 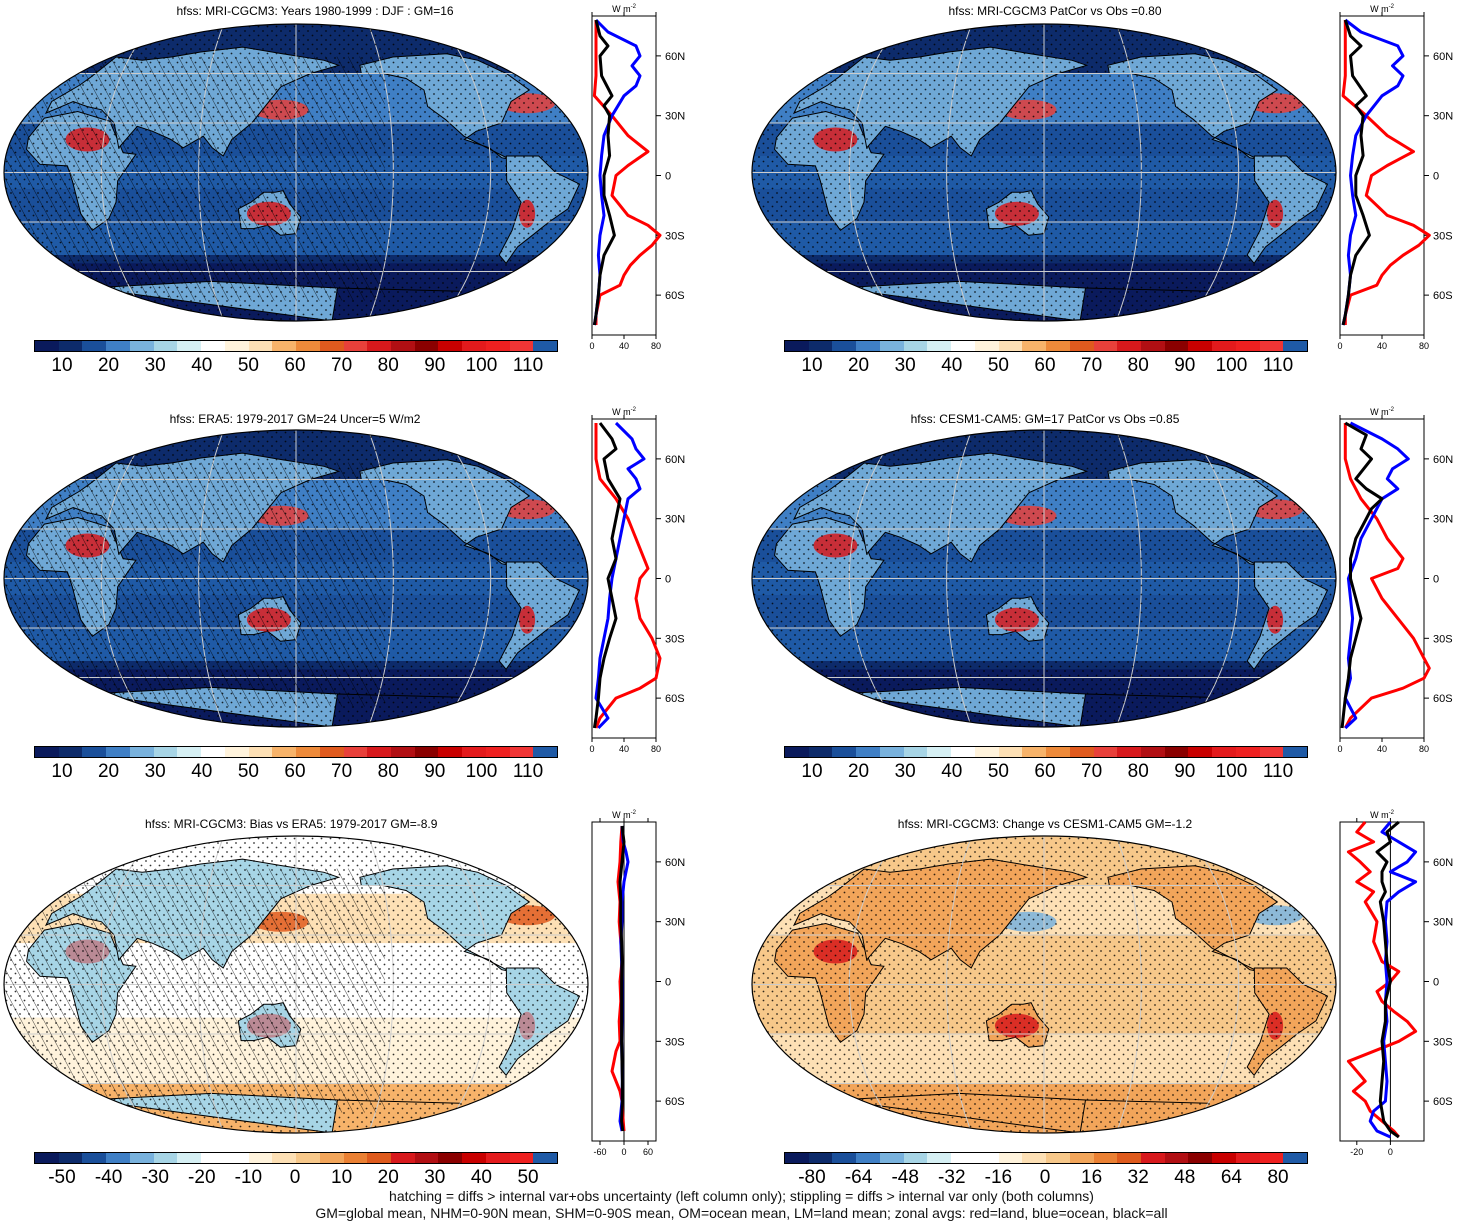 What do you see at coordinates (998, 365) in the screenshot?
I see `colorbar-label: 50` at bounding box center [998, 365].